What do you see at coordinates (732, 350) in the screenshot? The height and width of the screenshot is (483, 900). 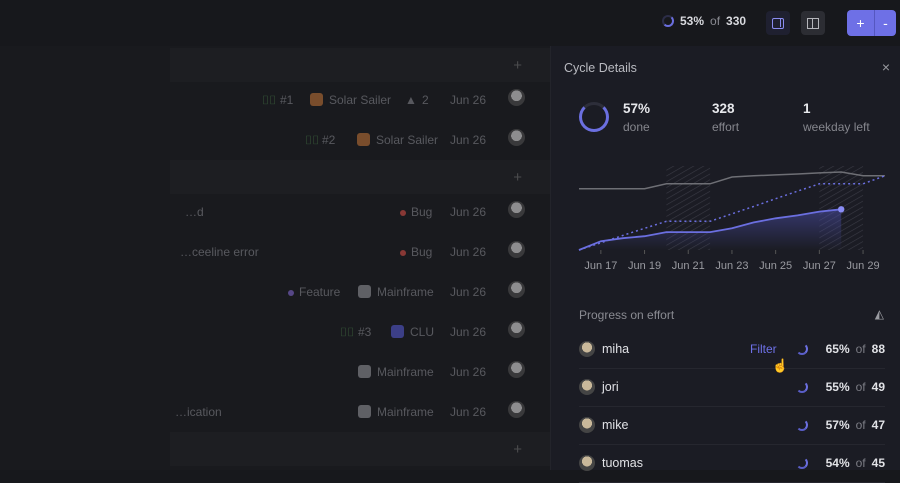 I see `person-row: miha Filter 65% of 88` at bounding box center [732, 350].